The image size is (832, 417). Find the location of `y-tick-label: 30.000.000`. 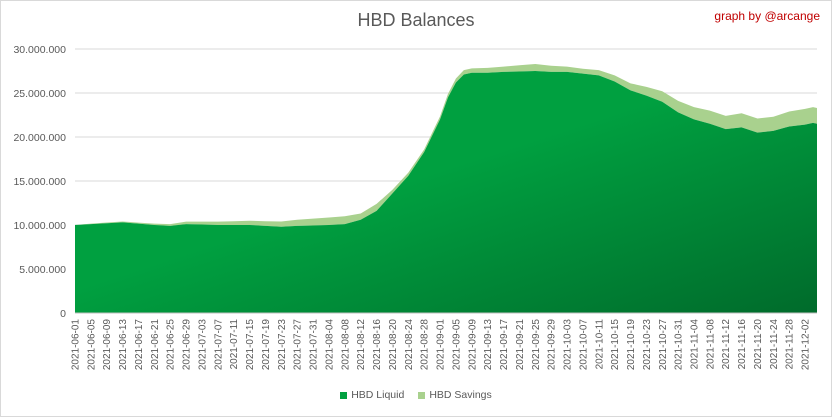

y-tick-label: 30.000.000 is located at coordinates (39, 50).